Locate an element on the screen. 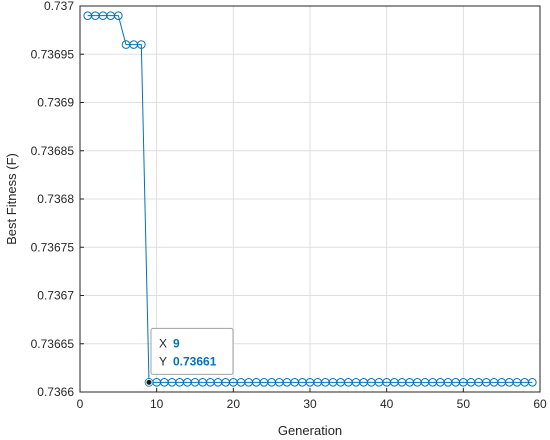 The width and height of the screenshot is (550, 440). data-tip-marker is located at coordinates (149, 382).